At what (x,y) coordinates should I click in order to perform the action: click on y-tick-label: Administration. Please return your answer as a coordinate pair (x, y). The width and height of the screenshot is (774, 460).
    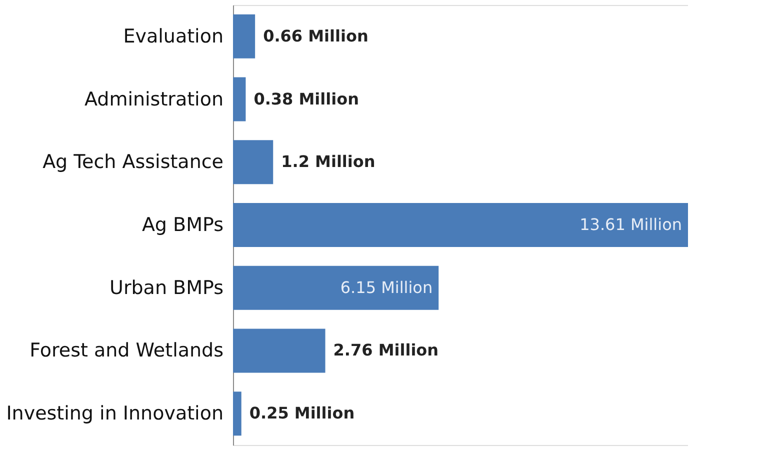
    Looking at the image, I should click on (154, 99).